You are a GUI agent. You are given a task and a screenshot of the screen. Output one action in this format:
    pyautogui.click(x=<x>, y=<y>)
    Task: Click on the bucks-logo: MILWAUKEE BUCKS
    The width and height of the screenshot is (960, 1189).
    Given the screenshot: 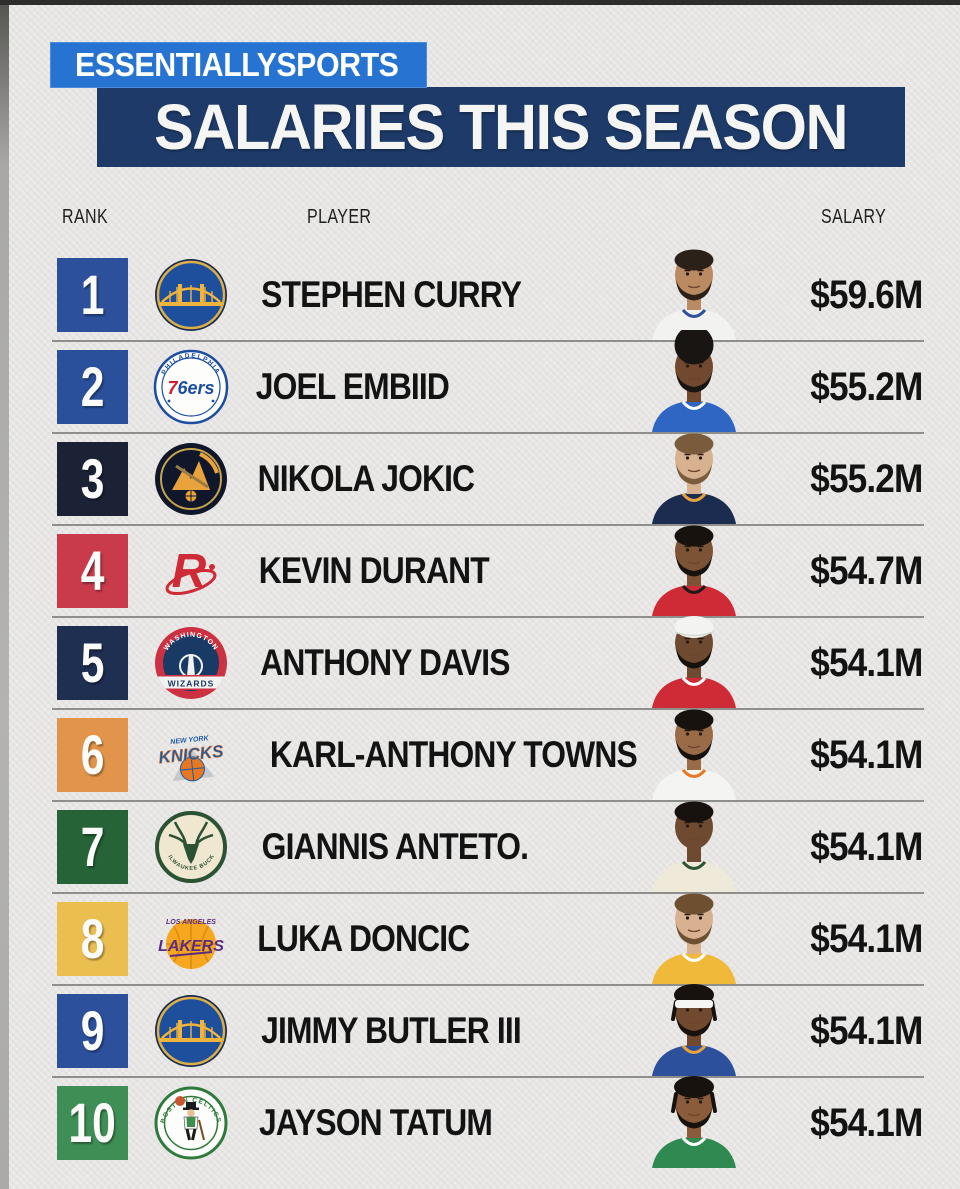 What is the action you would take?
    pyautogui.click(x=189, y=845)
    